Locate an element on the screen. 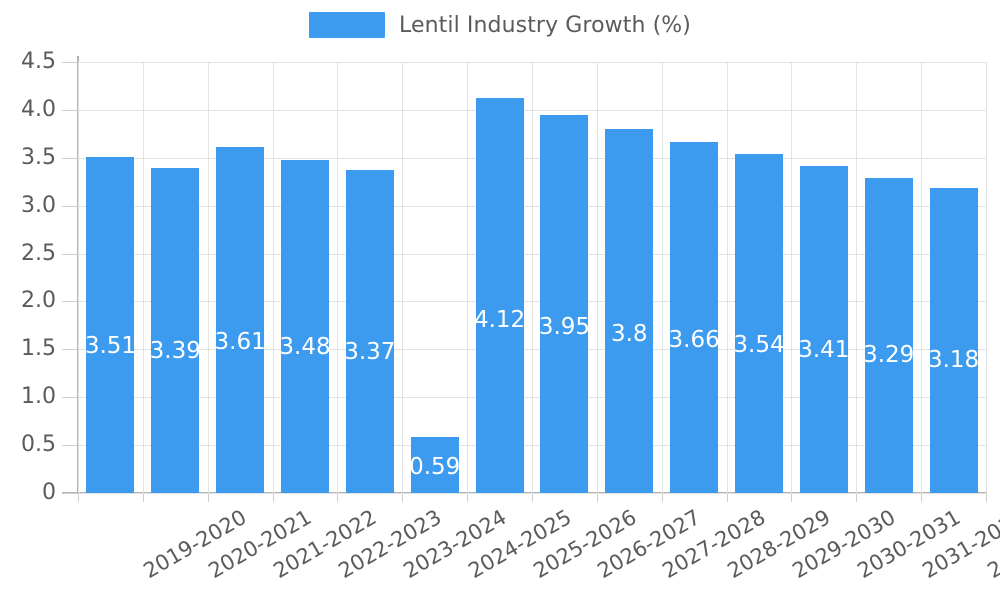 This screenshot has height=600, width=1000. bar-value-label: 3.51 is located at coordinates (110, 345).